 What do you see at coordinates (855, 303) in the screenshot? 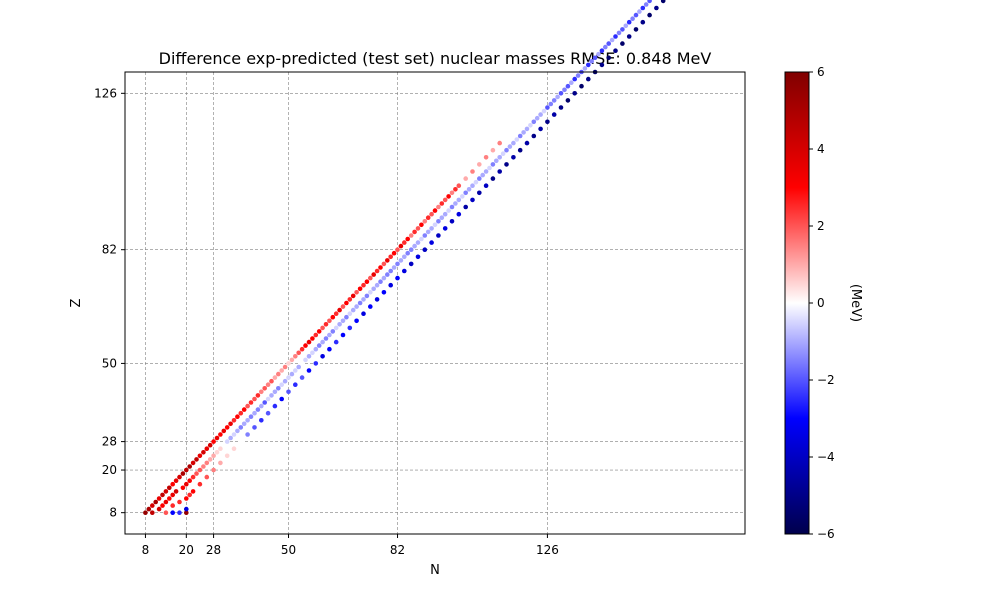
I see `colorbar-label: (MeV)` at bounding box center [855, 303].